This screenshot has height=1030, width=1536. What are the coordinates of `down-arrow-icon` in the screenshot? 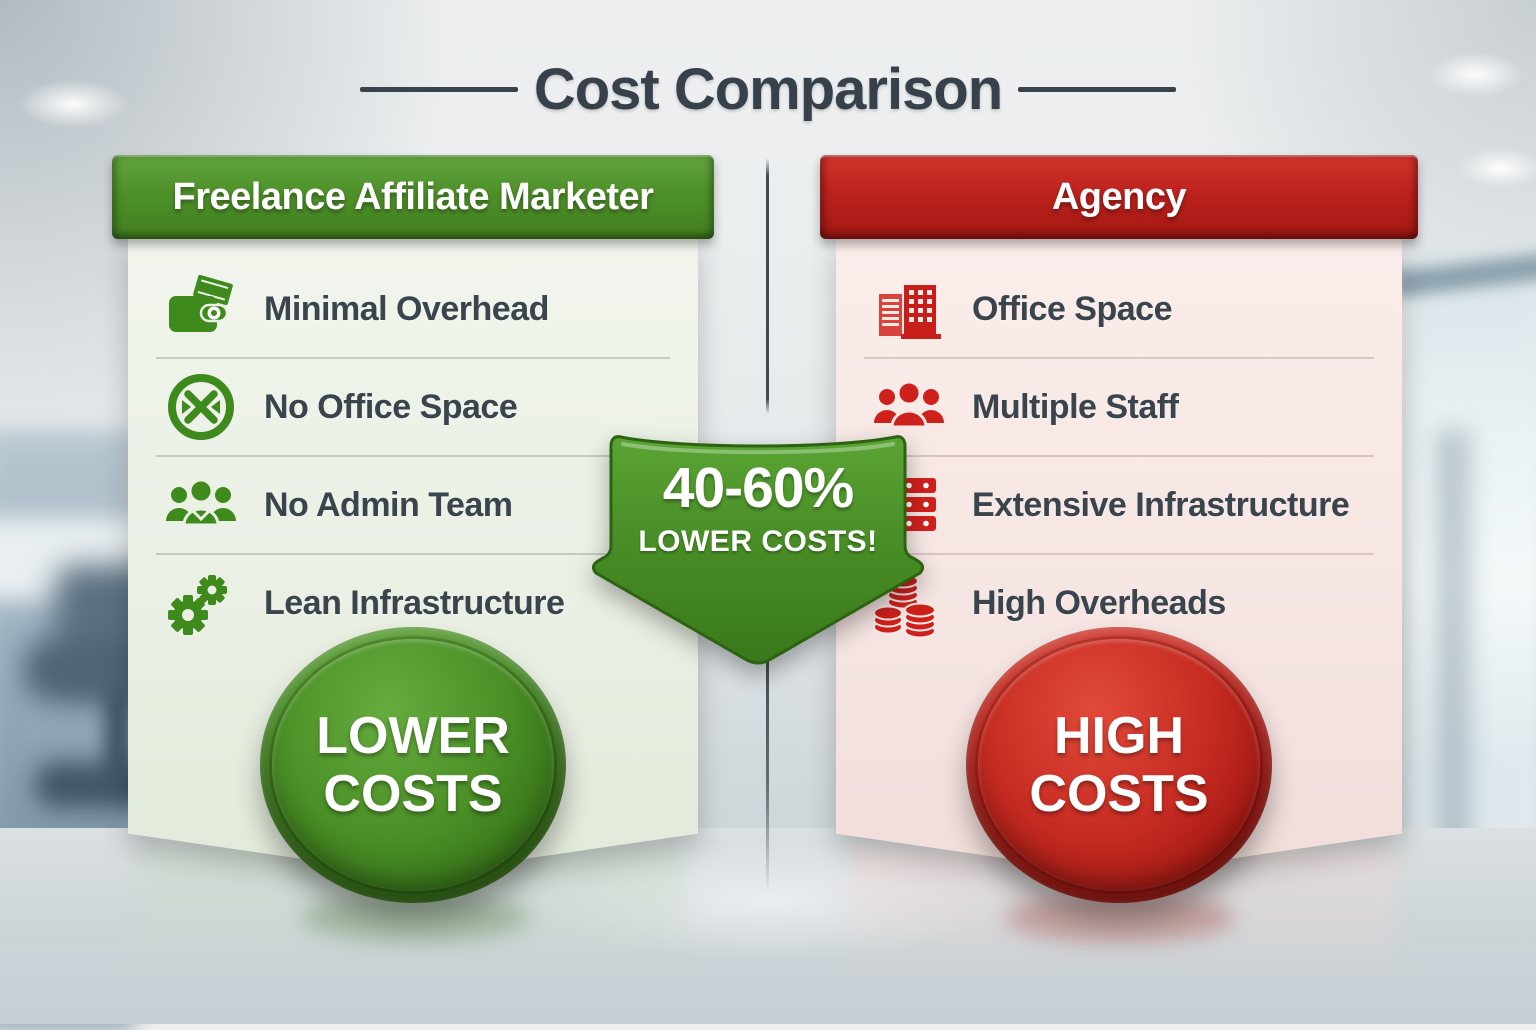 It's located at (758, 550).